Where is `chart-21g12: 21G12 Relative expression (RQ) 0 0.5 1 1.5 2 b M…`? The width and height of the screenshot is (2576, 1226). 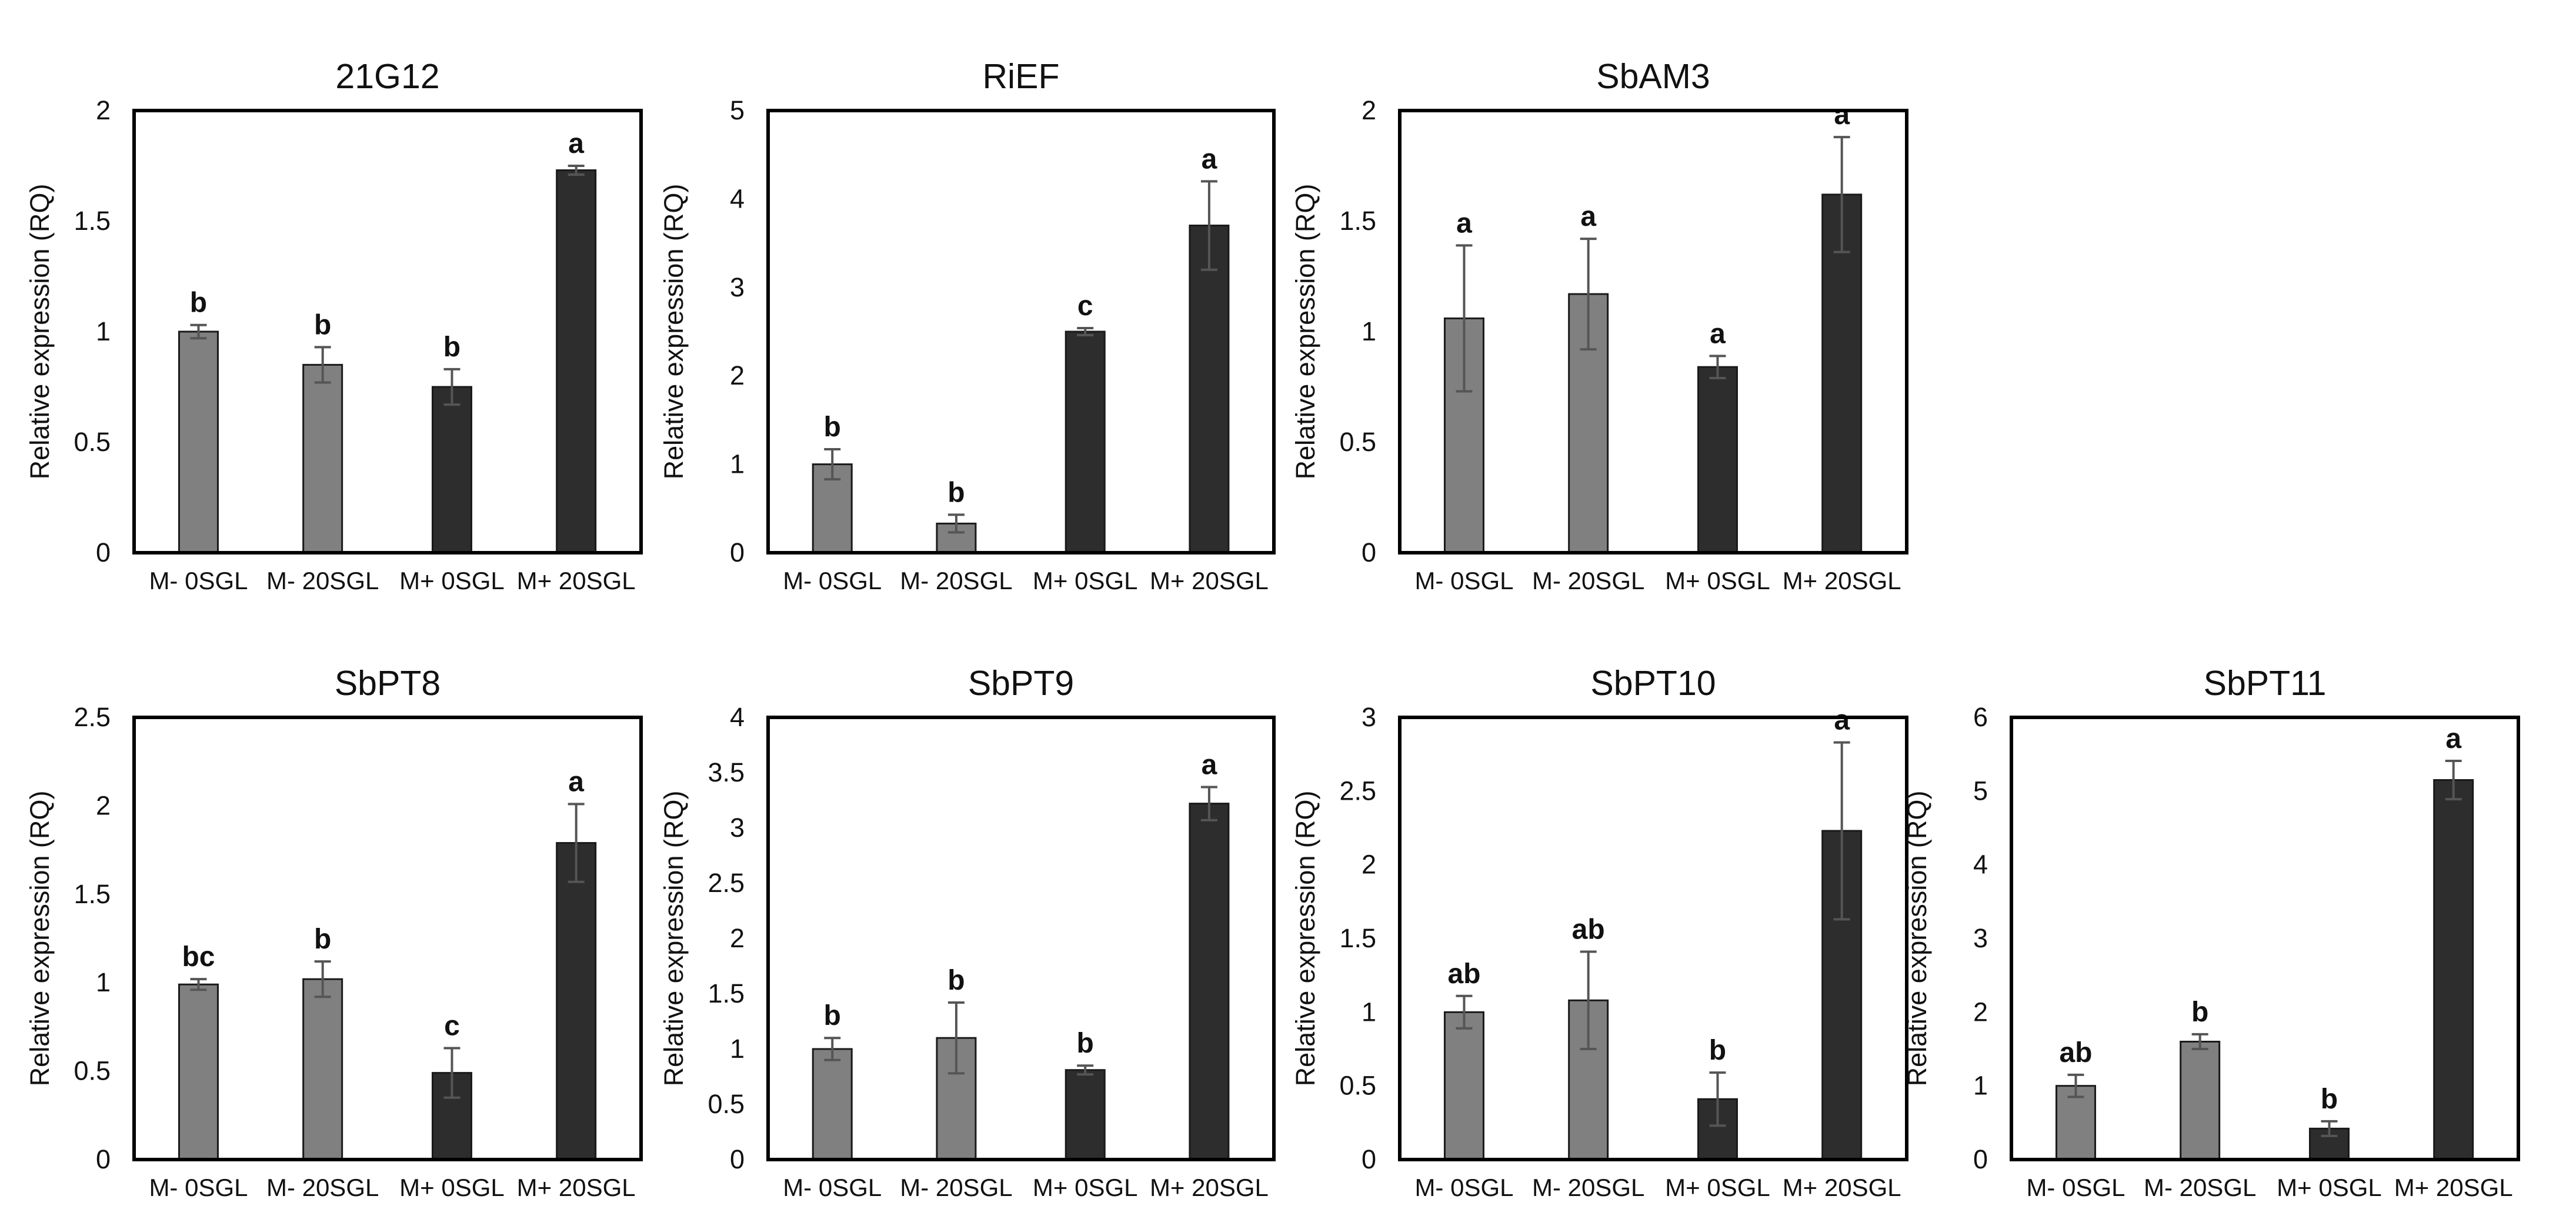 chart-21g12: 21G12 Relative expression (RQ) 0 0.5 1 1.5 2 b M… is located at coordinates (334, 325).